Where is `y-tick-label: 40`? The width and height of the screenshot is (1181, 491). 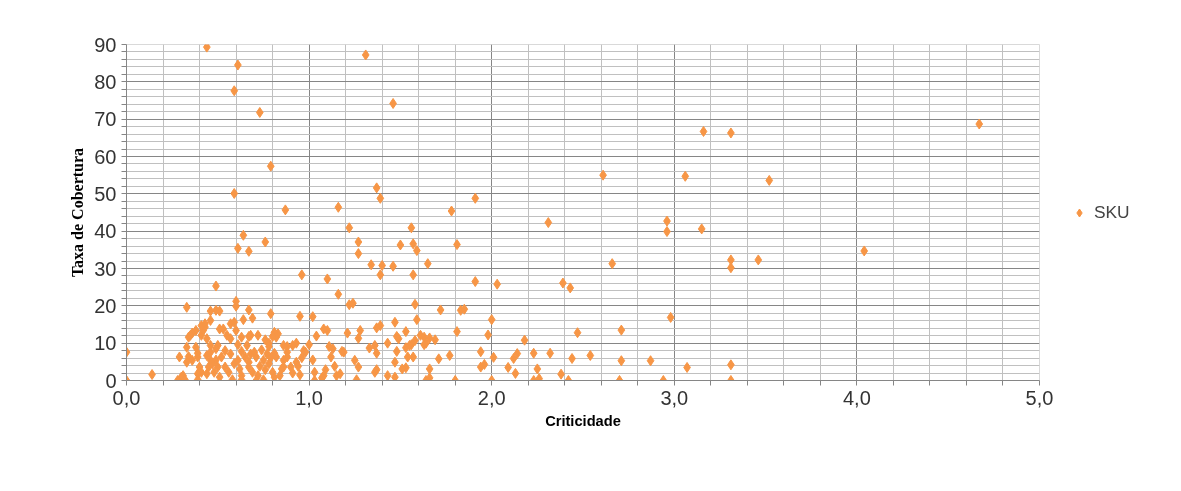
y-tick-label: 40 is located at coordinates (105, 231).